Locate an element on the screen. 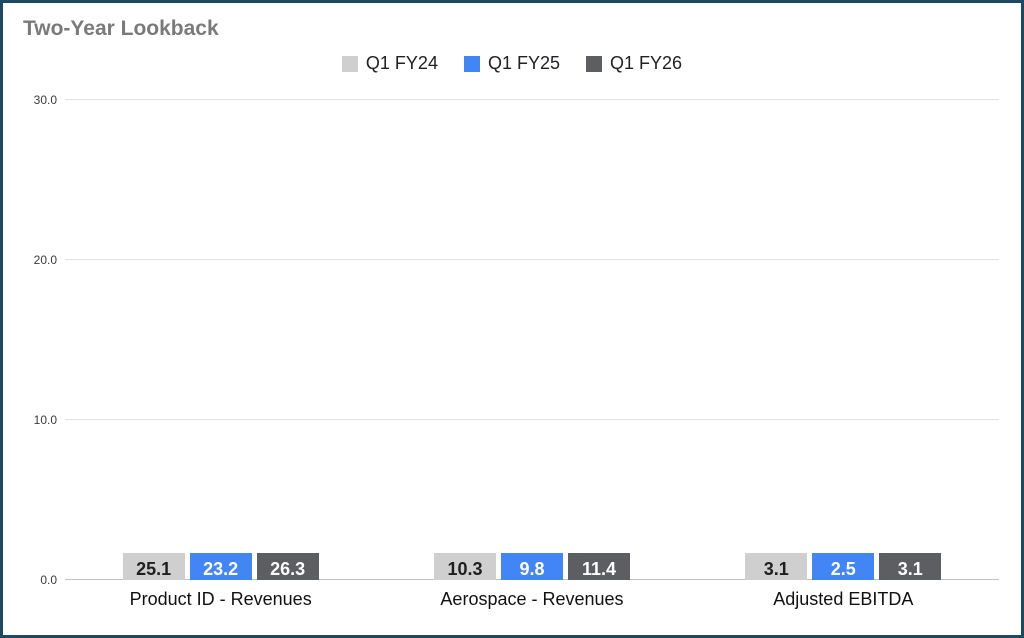 The width and height of the screenshot is (1024, 638). legend-item: Q1 FY25 is located at coordinates (512, 63).